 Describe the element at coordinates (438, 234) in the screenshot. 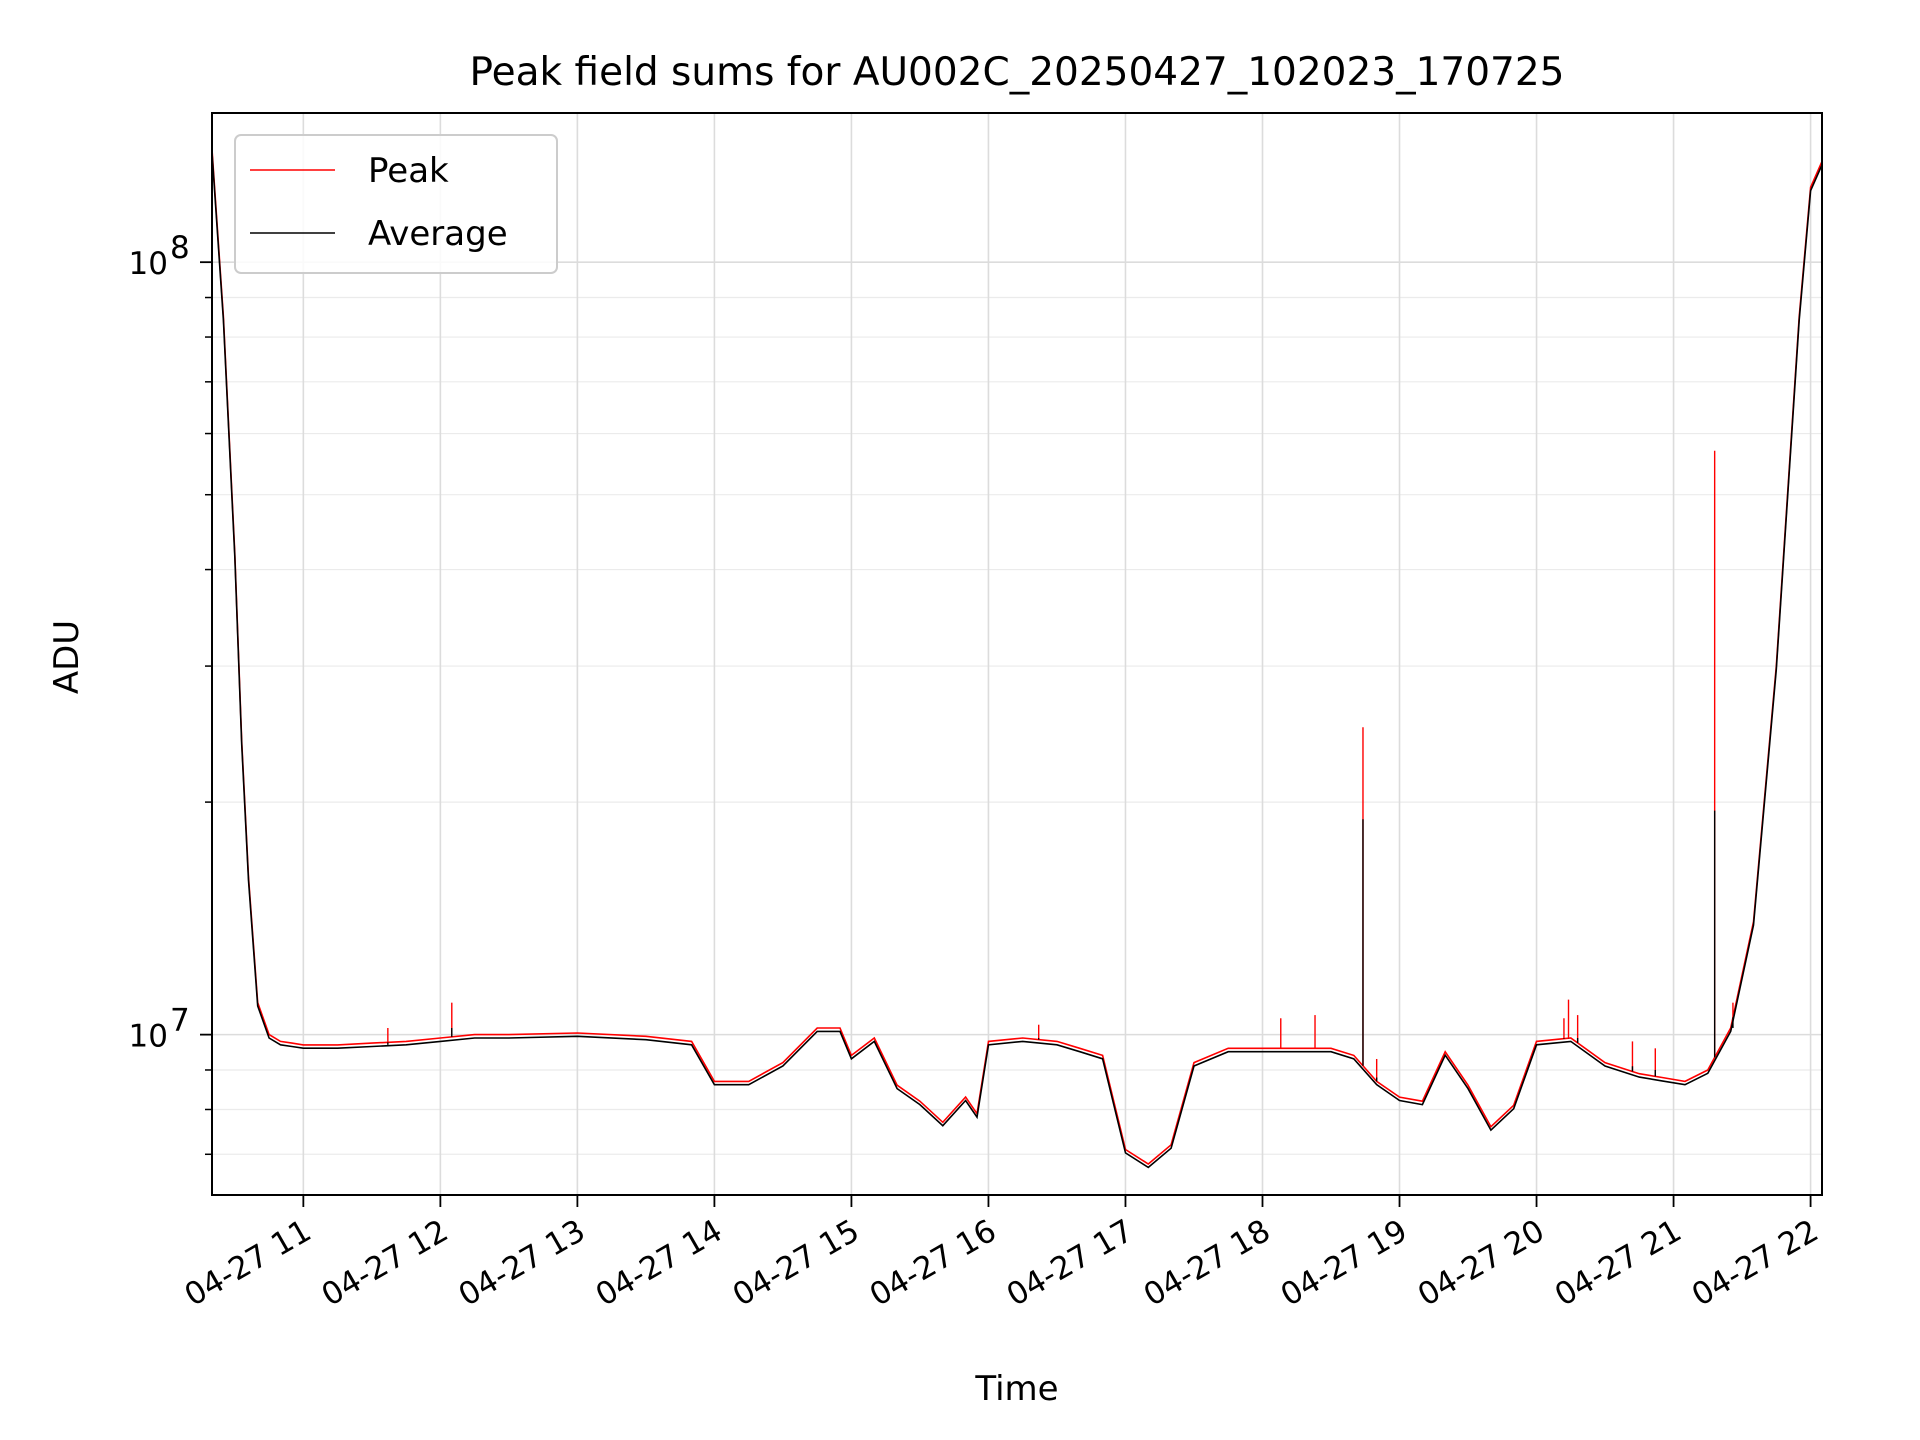

I see `legend-label-average: Average` at that location.